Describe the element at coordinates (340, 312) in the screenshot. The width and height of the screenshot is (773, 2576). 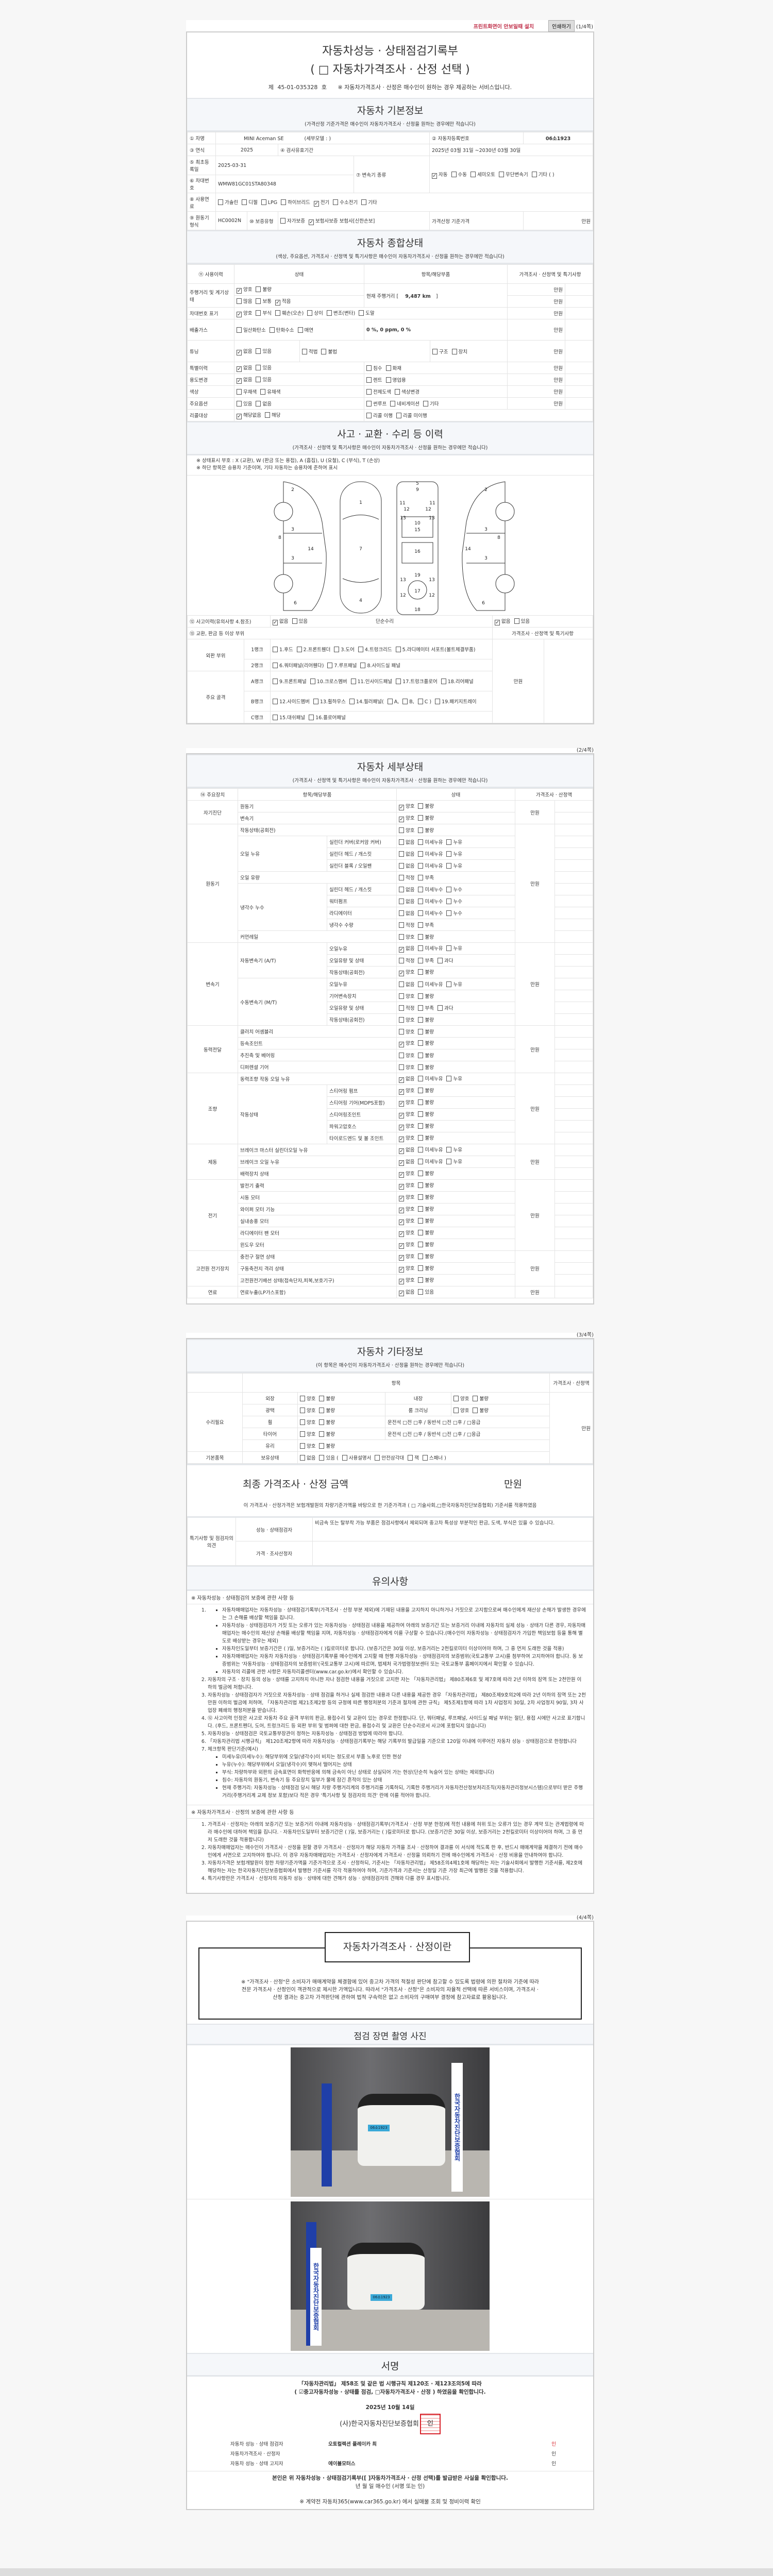
I see `checkbox-option: 변조(변타)` at that location.